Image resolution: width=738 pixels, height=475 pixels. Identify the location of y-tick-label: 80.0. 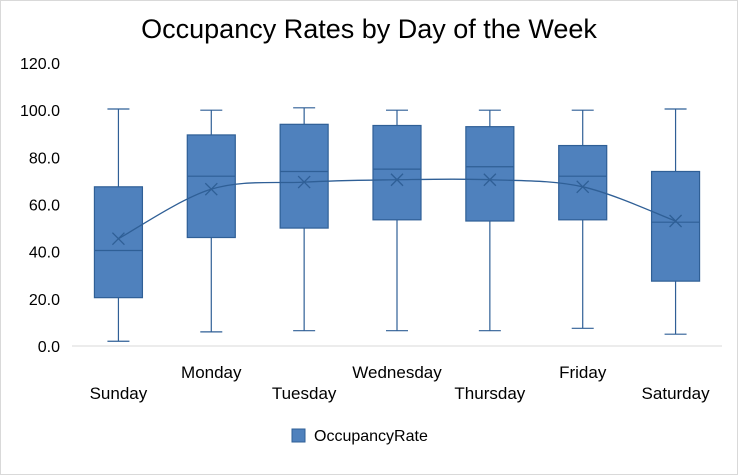
(44, 158).